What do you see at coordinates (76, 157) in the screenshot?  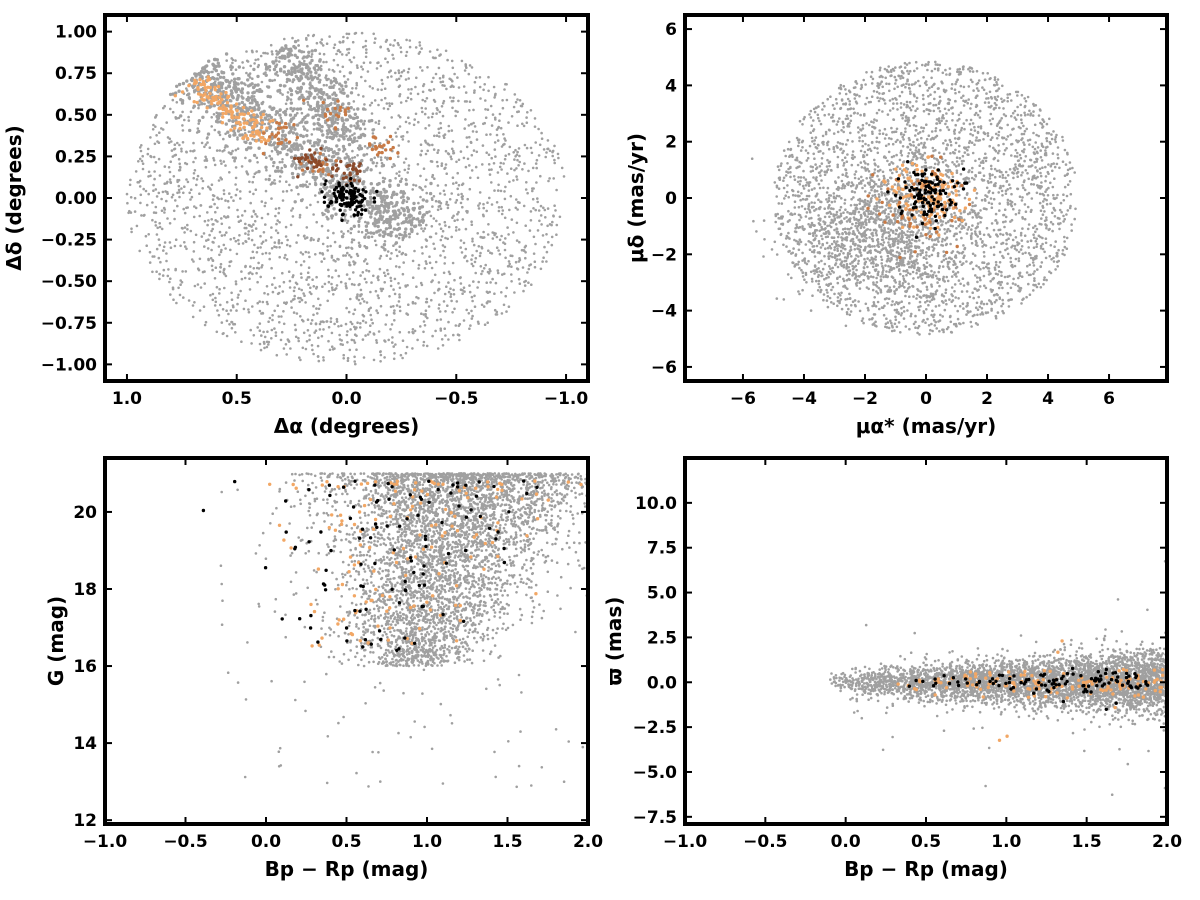 I see `y-tick-label: 0.25` at bounding box center [76, 157].